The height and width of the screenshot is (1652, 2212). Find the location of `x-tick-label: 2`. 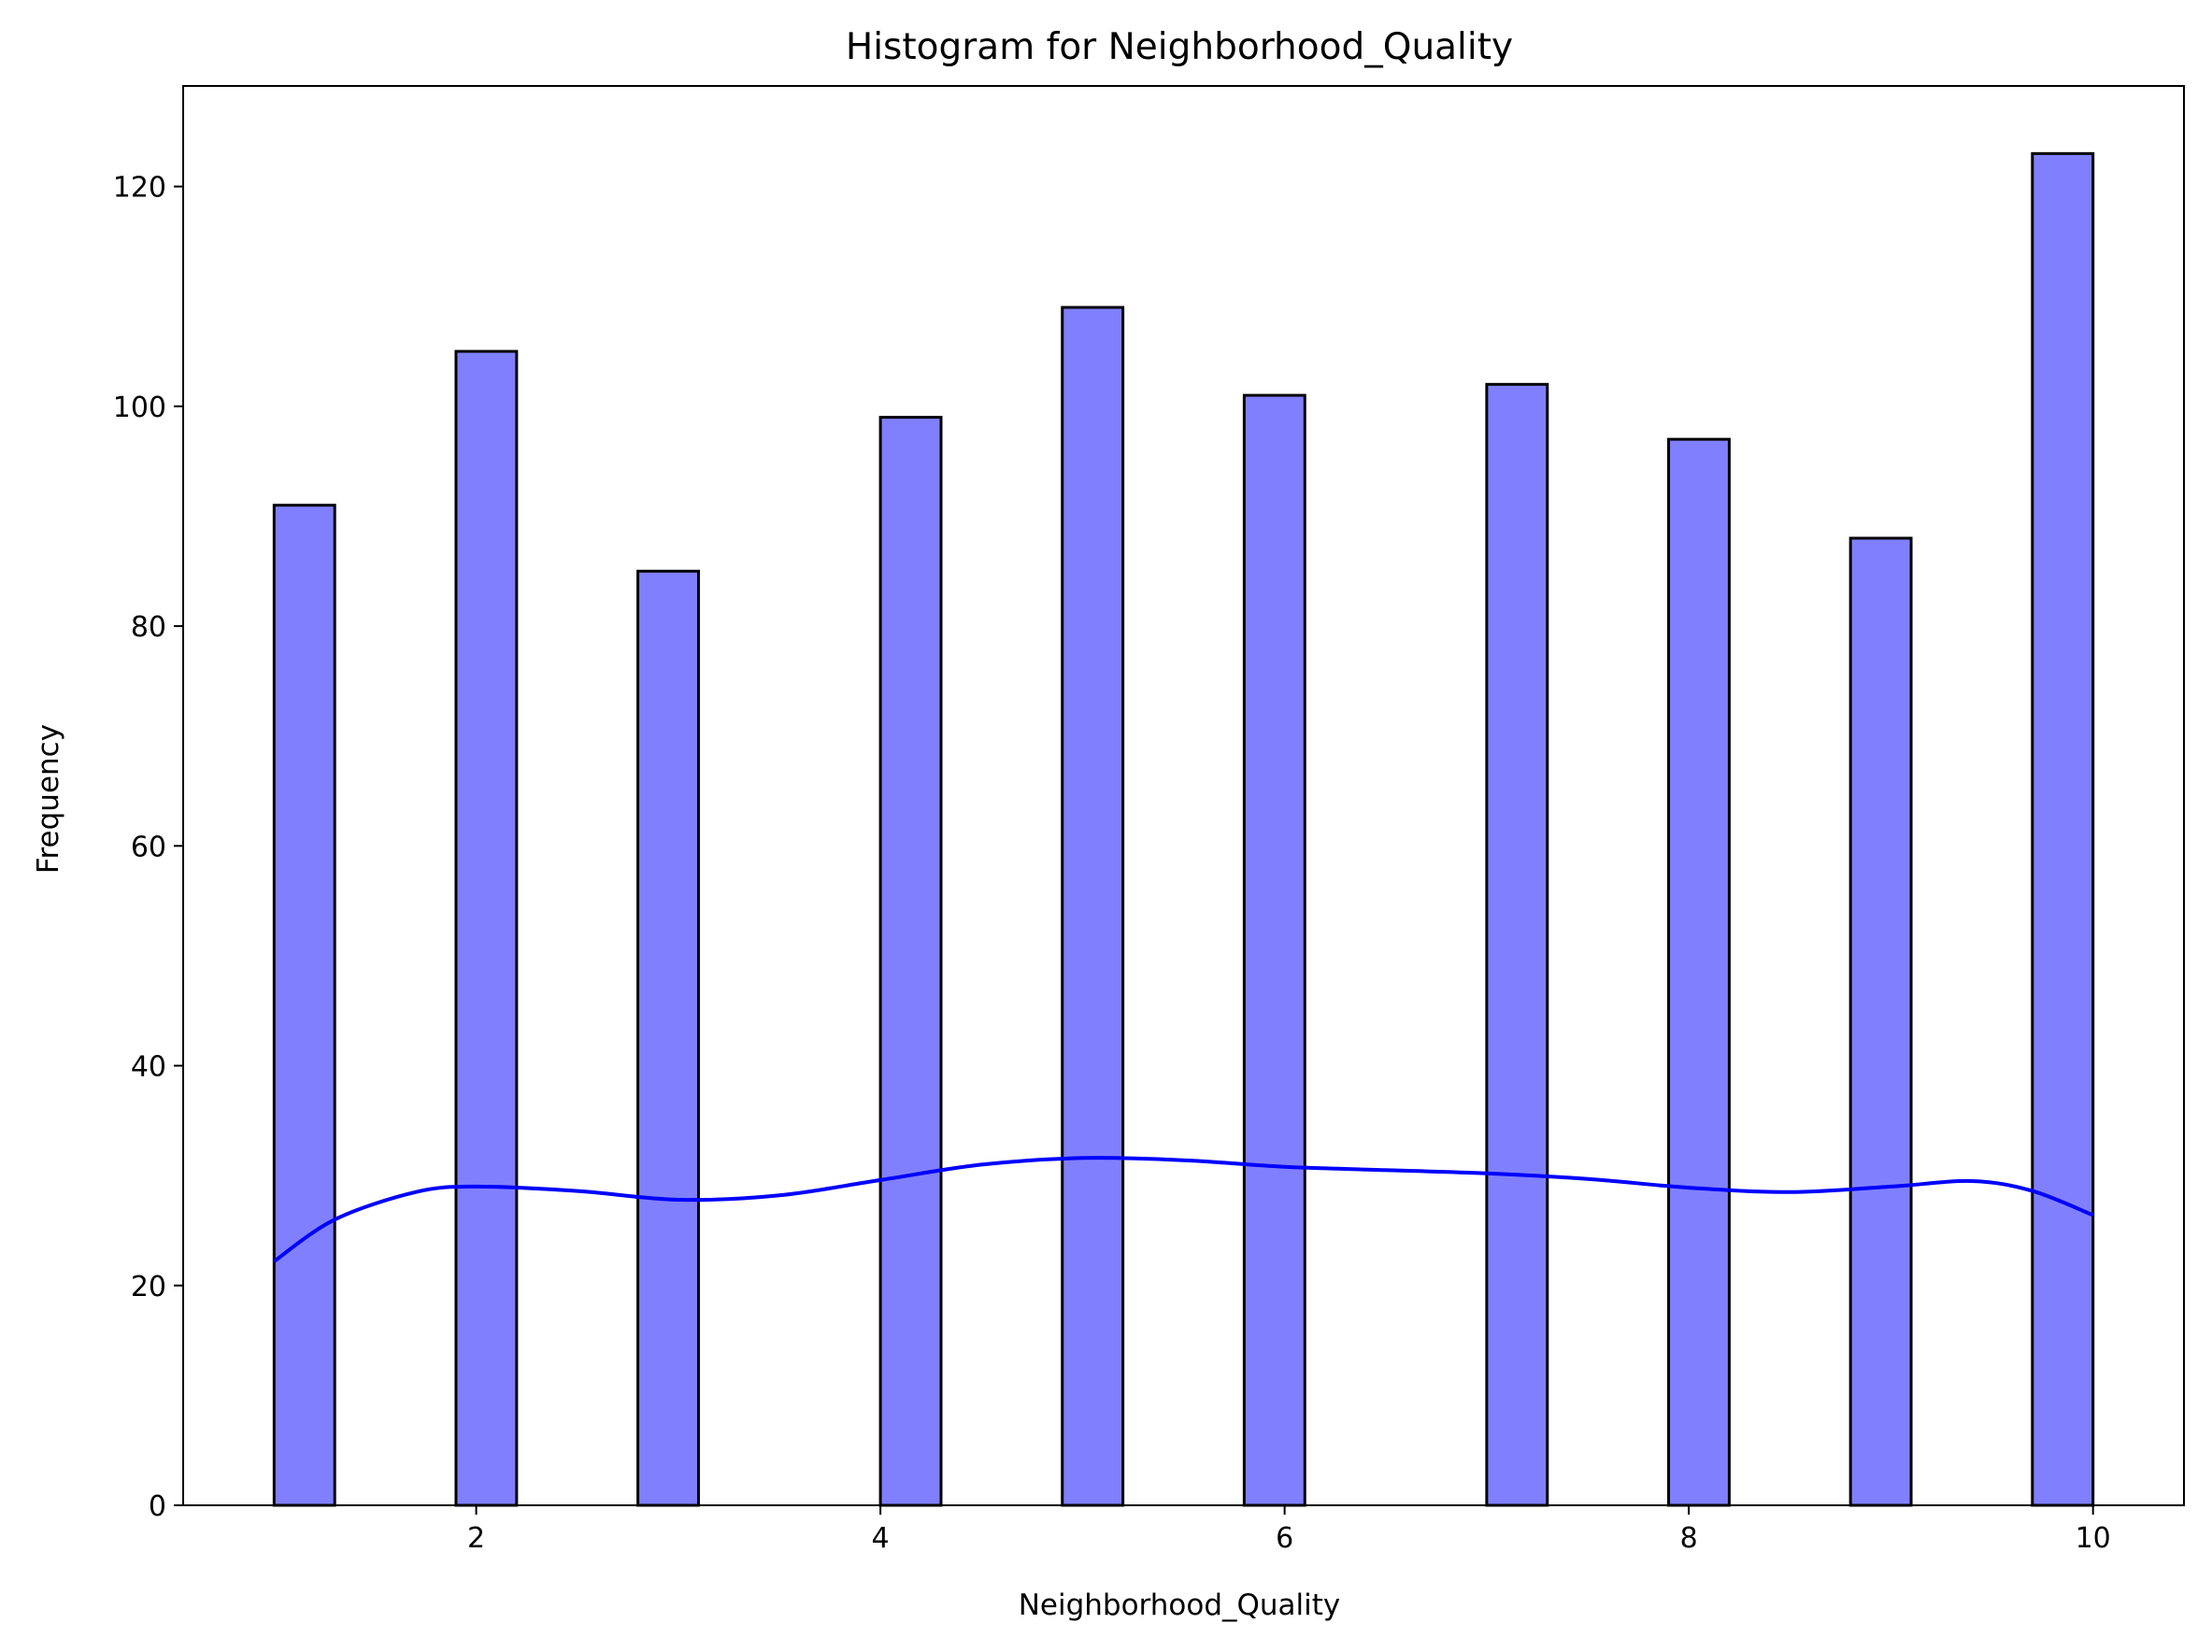

x-tick-label: 2 is located at coordinates (476, 1539).